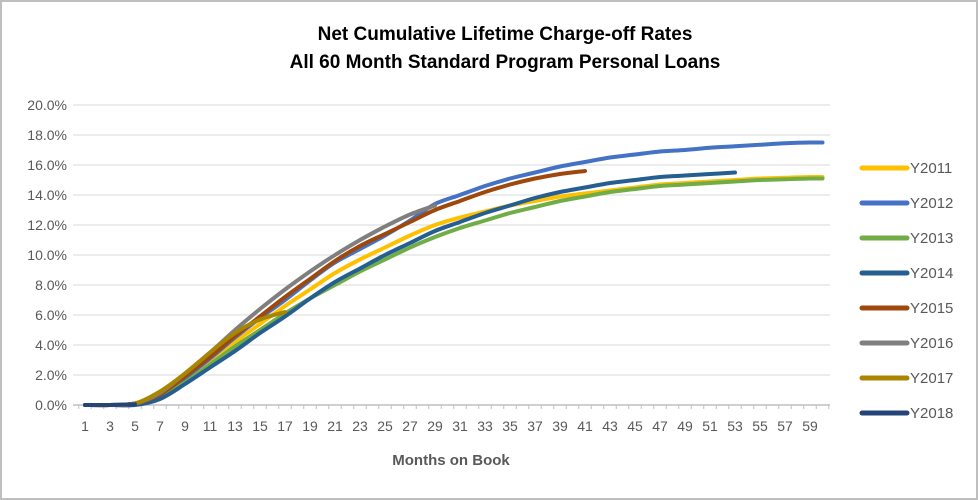 Image resolution: width=978 pixels, height=500 pixels. Describe the element at coordinates (460, 426) in the screenshot. I see `x-axis-tick-label: 31` at that location.